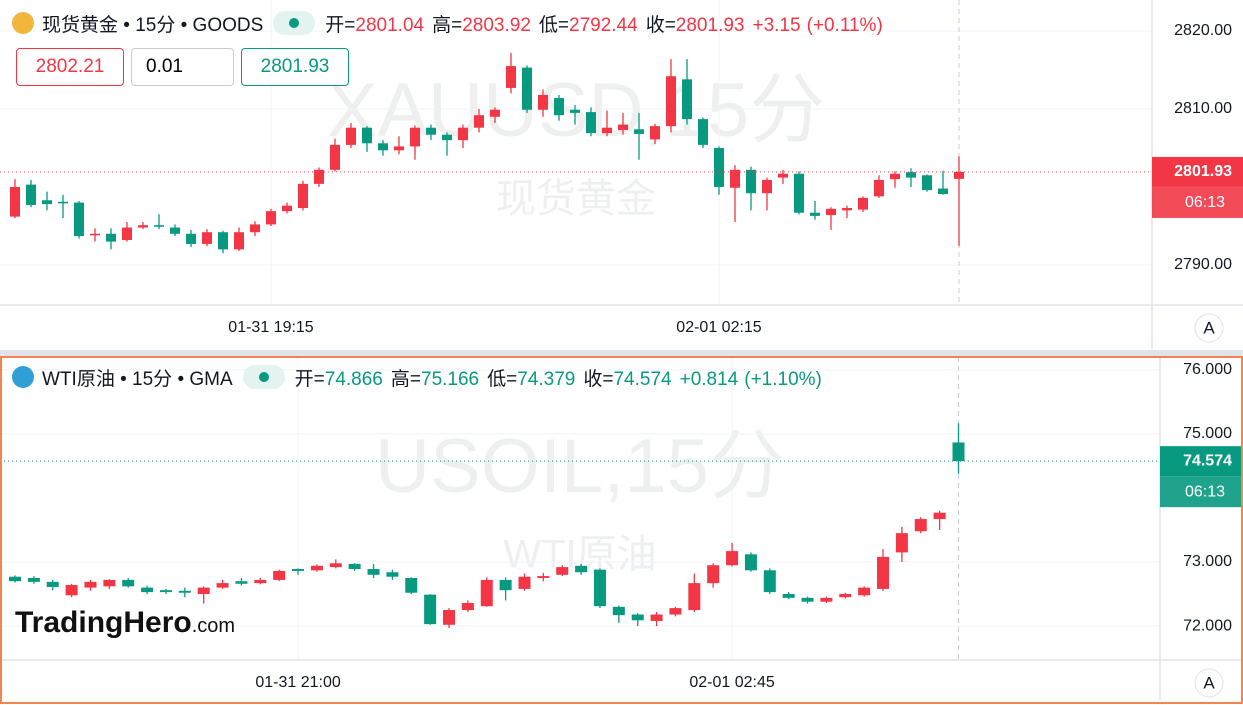 The height and width of the screenshot is (705, 1243). What do you see at coordinates (309, 379) in the screenshot?
I see `ohlc-label: 开=` at bounding box center [309, 379].